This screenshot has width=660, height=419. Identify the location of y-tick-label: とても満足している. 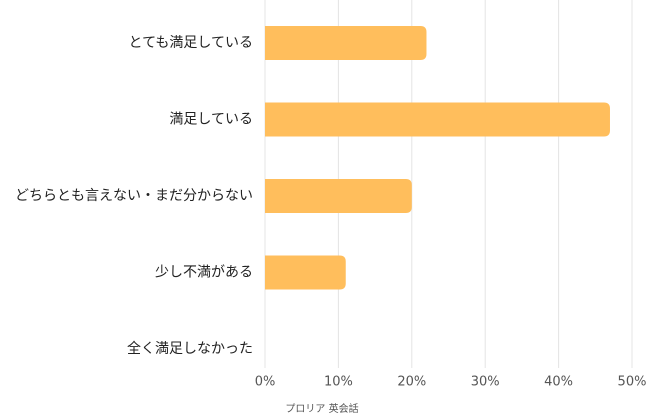
(191, 43).